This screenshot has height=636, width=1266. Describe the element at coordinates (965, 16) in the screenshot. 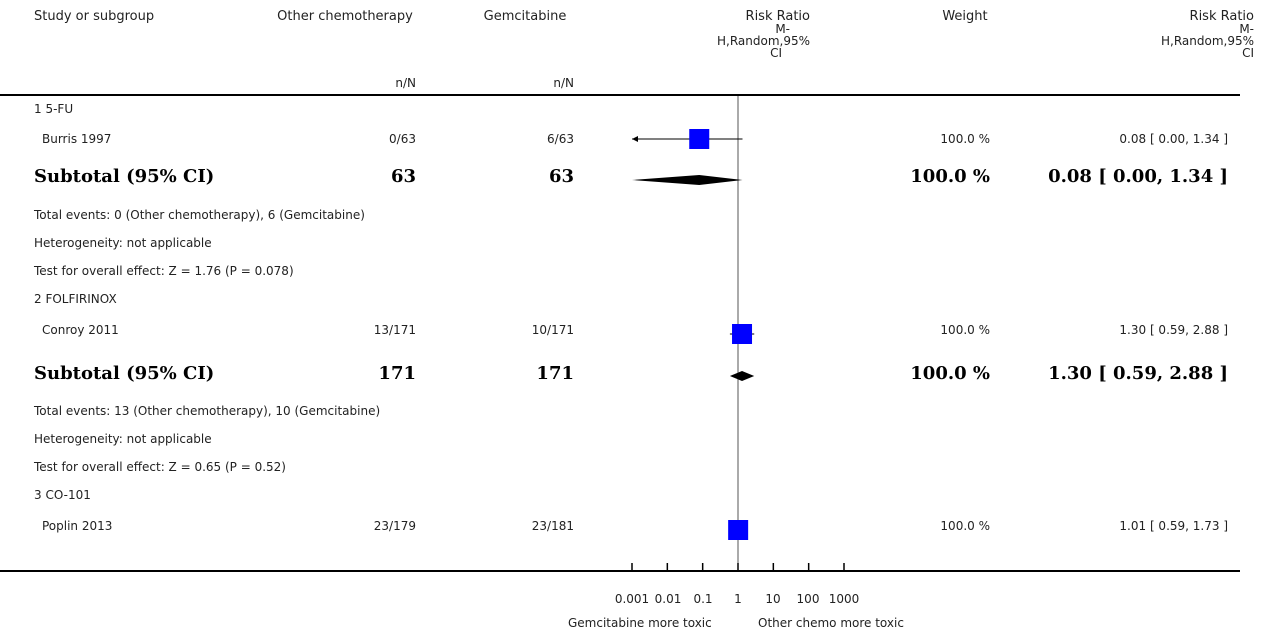

I see `header-weight: Weight` at that location.